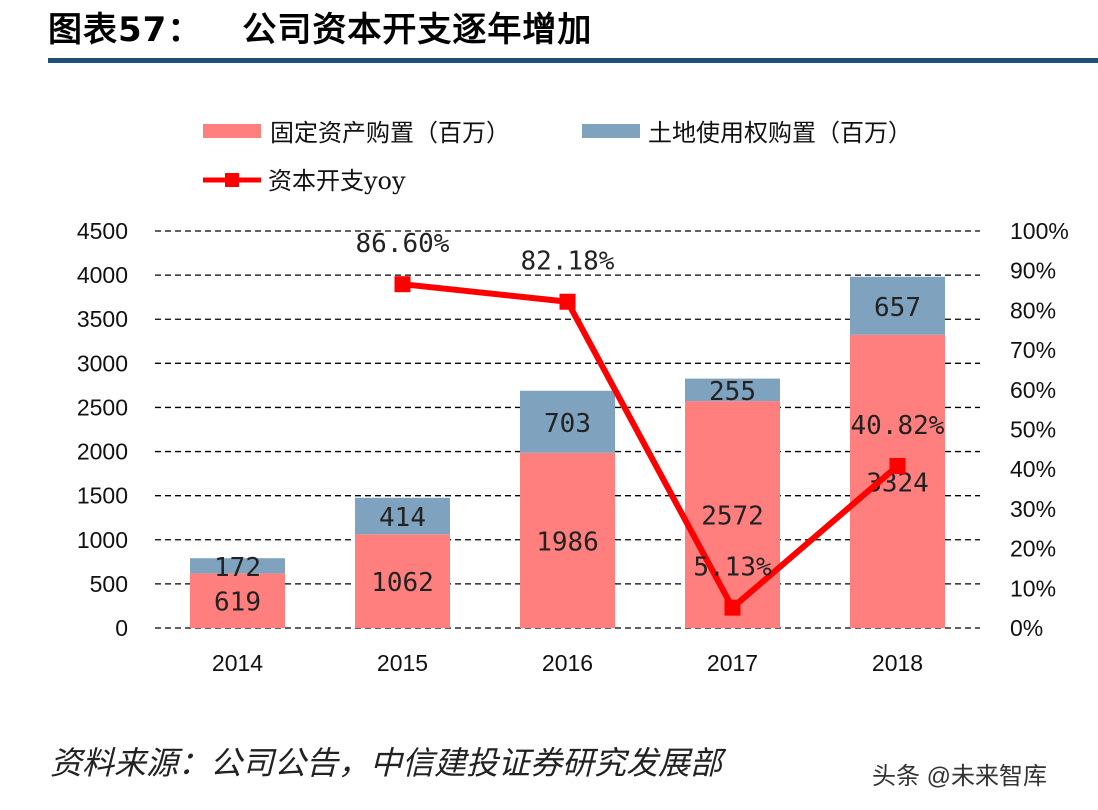 The width and height of the screenshot is (1098, 810). I want to click on data-label-fixed-assets: 2572, so click(732, 517).